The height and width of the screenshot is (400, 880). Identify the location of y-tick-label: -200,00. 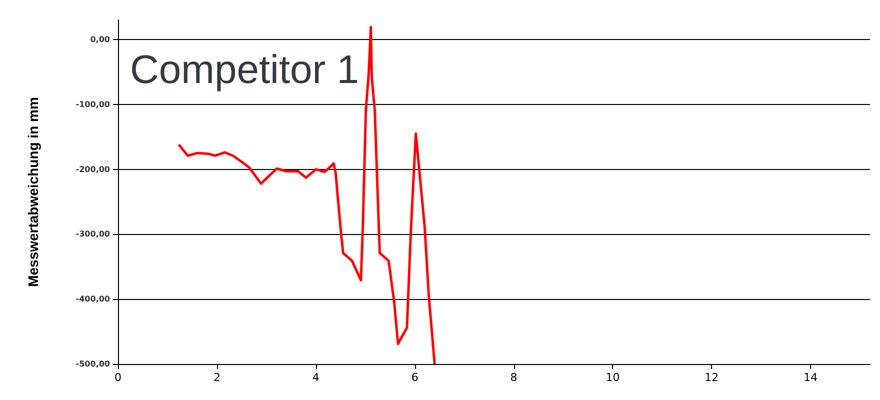
(93, 169).